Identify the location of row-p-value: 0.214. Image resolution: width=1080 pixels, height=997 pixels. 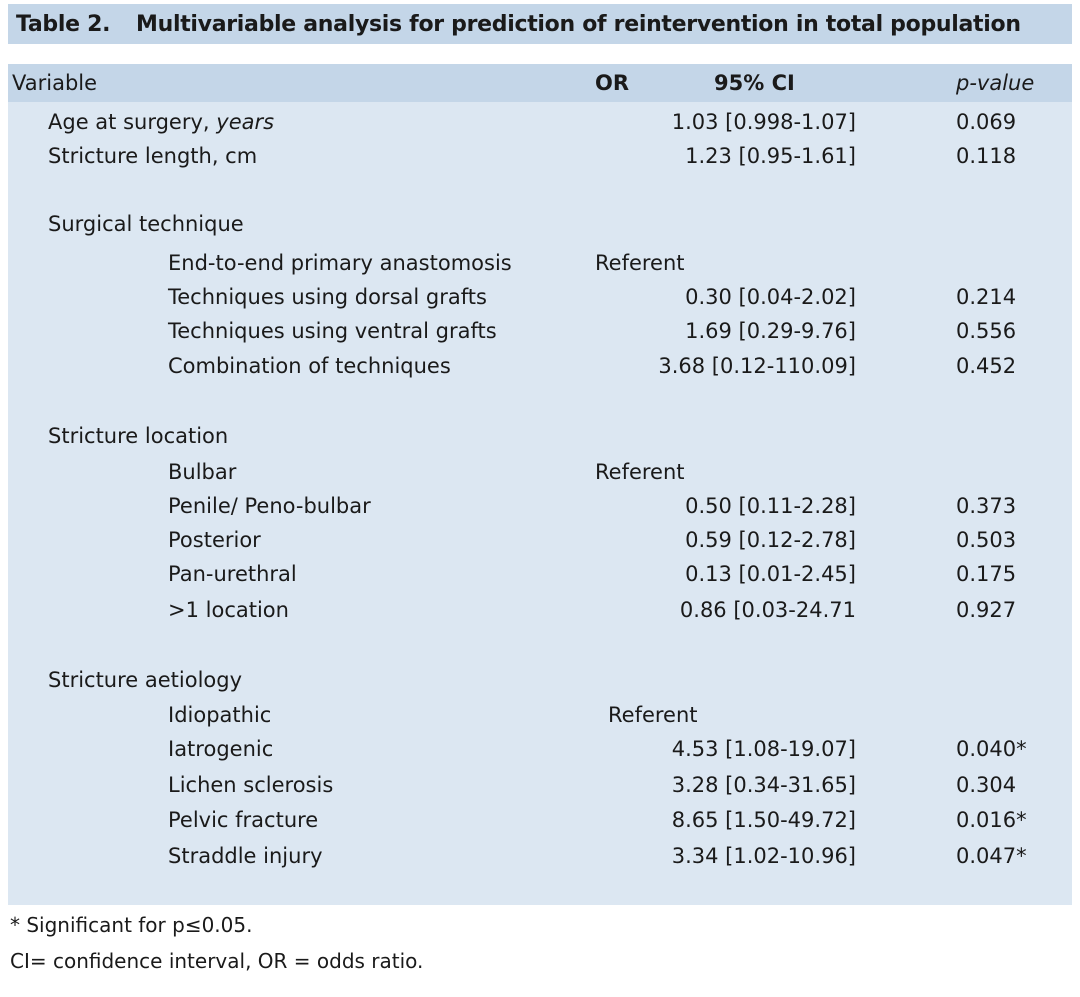
(986, 297).